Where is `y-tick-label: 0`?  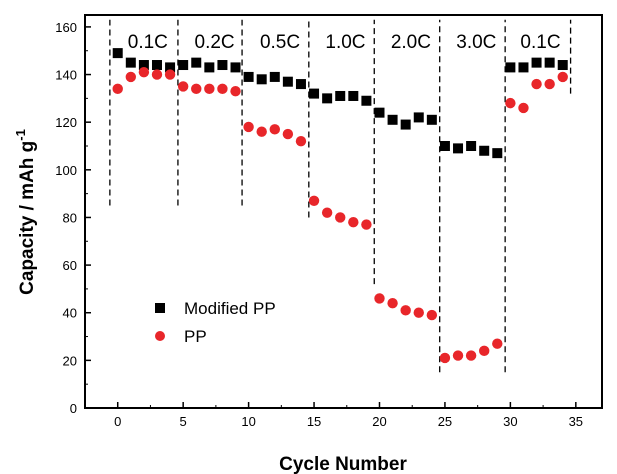 y-tick-label: 0 is located at coordinates (73, 408).